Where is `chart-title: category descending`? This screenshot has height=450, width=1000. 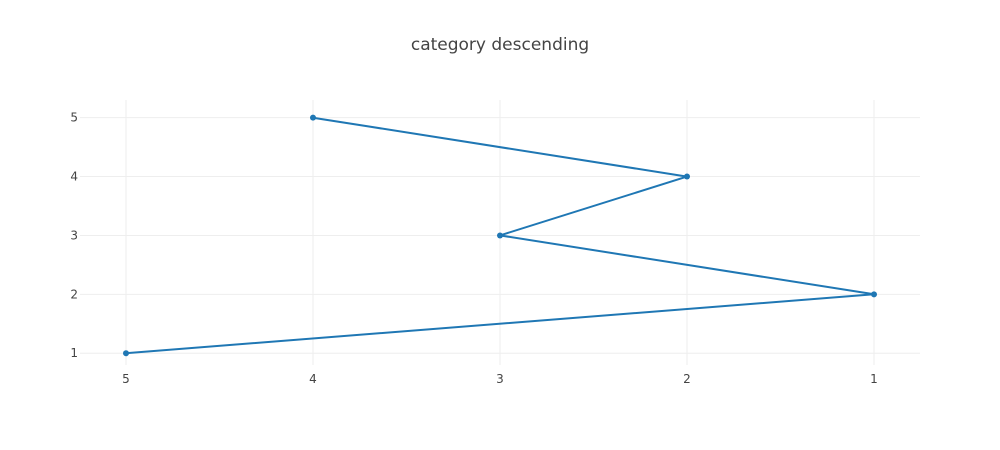
chart-title: category descending is located at coordinates (500, 45).